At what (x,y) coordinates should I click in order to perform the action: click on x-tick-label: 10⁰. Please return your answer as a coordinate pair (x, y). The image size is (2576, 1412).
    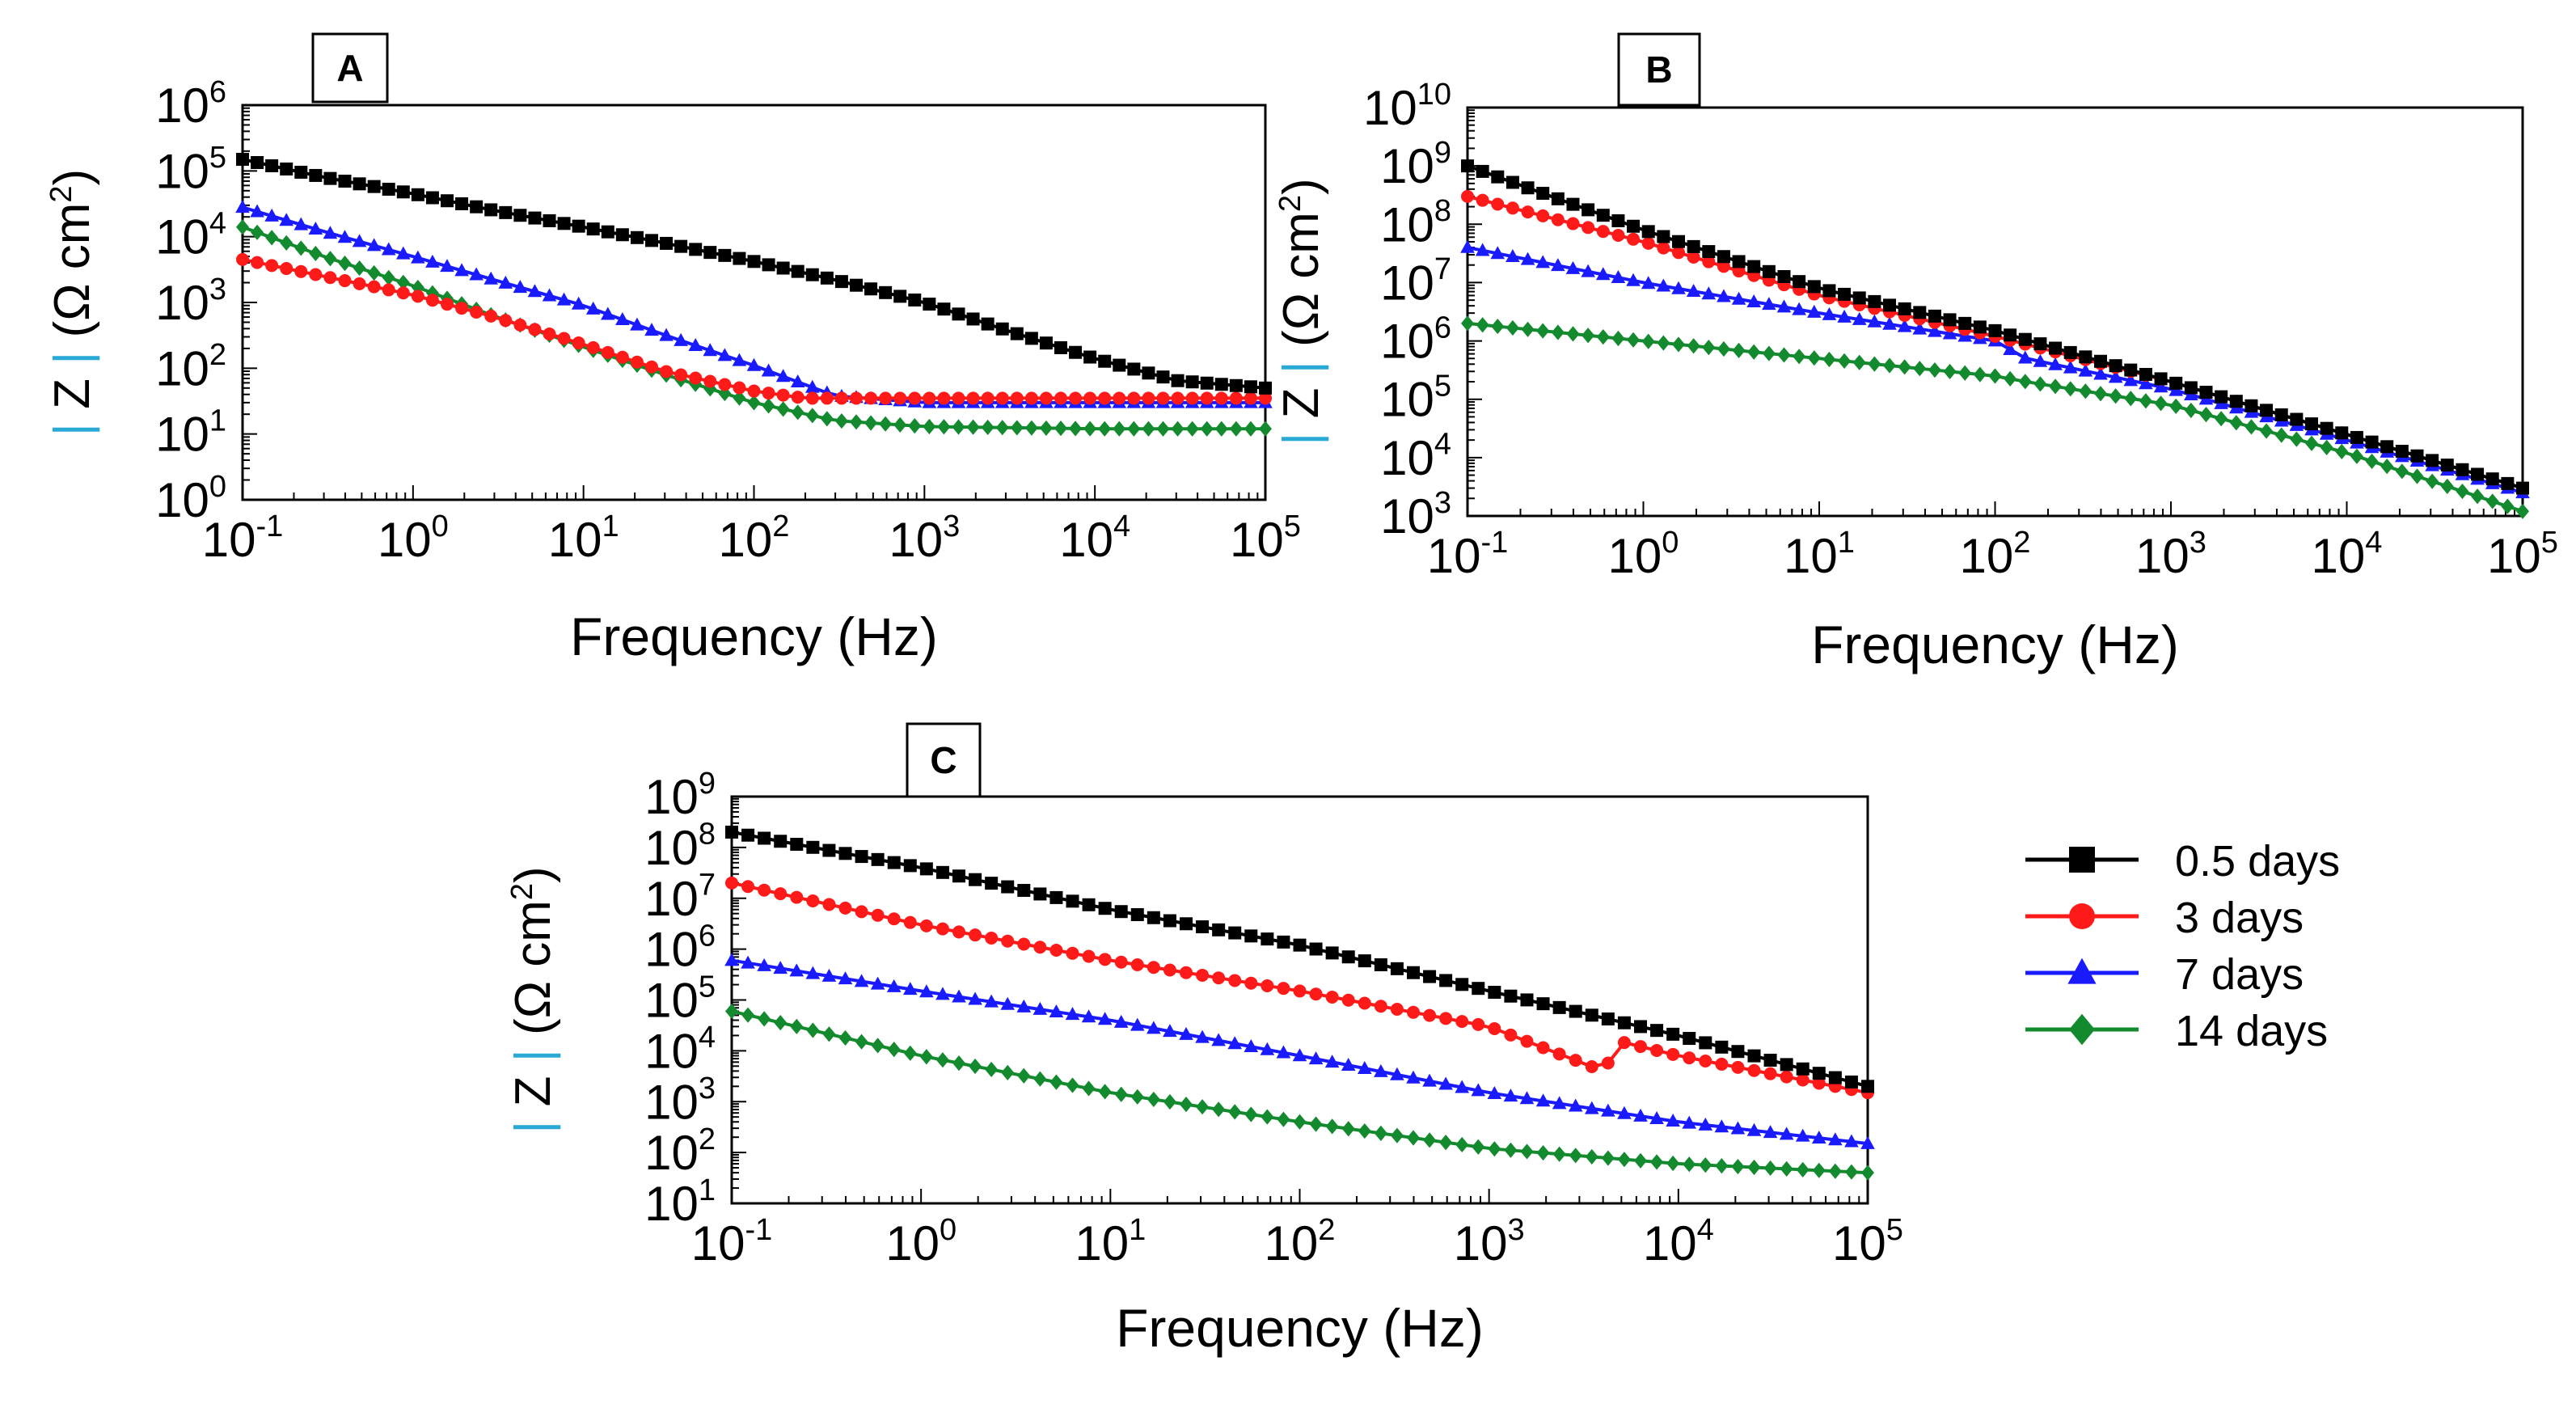
    Looking at the image, I should click on (920, 1241).